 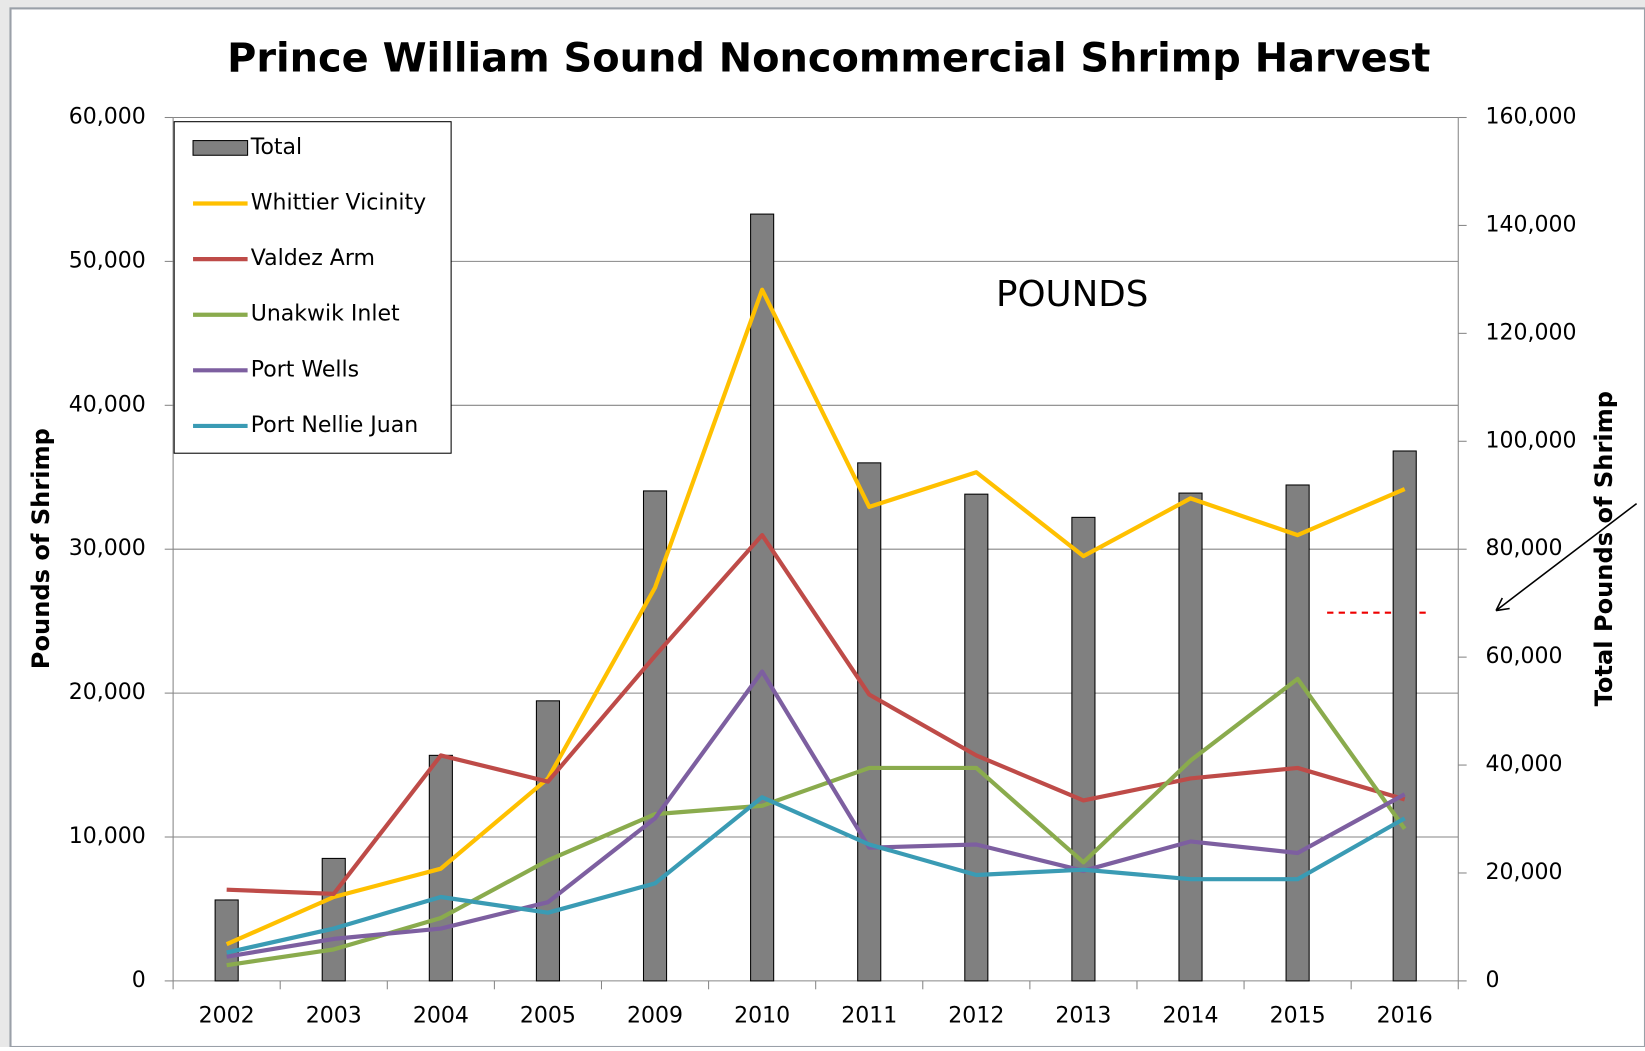 I want to click on arrow-head, so click(x=1502, y=604).